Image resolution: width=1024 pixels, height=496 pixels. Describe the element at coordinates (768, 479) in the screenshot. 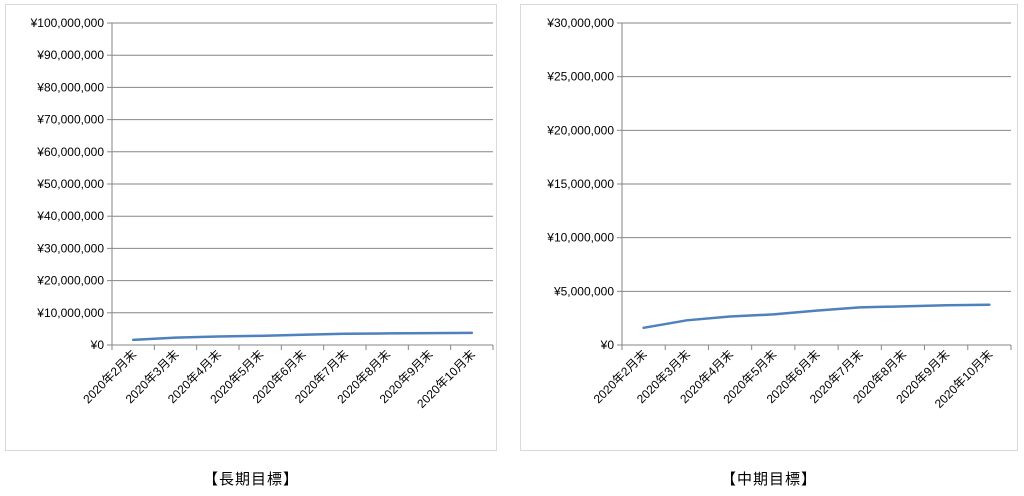

I see `caption-mid-term: 【中期目標】` at that location.